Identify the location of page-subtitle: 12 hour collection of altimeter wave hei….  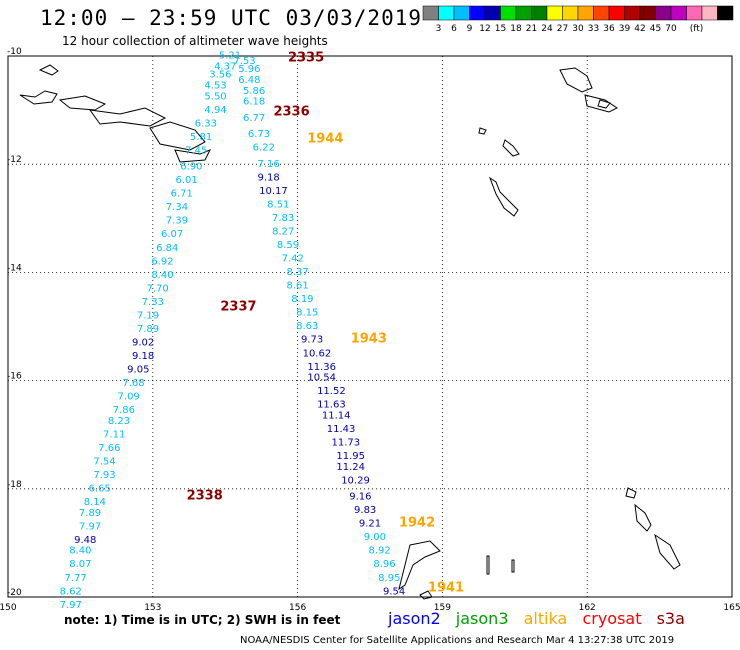
(195, 41).